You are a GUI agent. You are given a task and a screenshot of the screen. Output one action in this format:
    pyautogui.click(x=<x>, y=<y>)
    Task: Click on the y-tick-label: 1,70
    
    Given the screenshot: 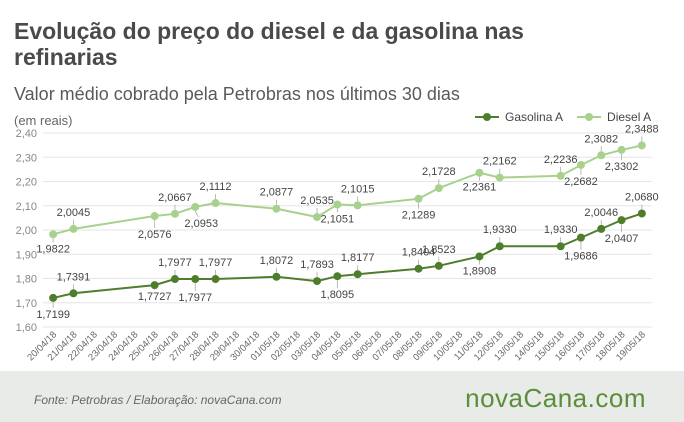 What is the action you would take?
    pyautogui.click(x=26, y=304)
    